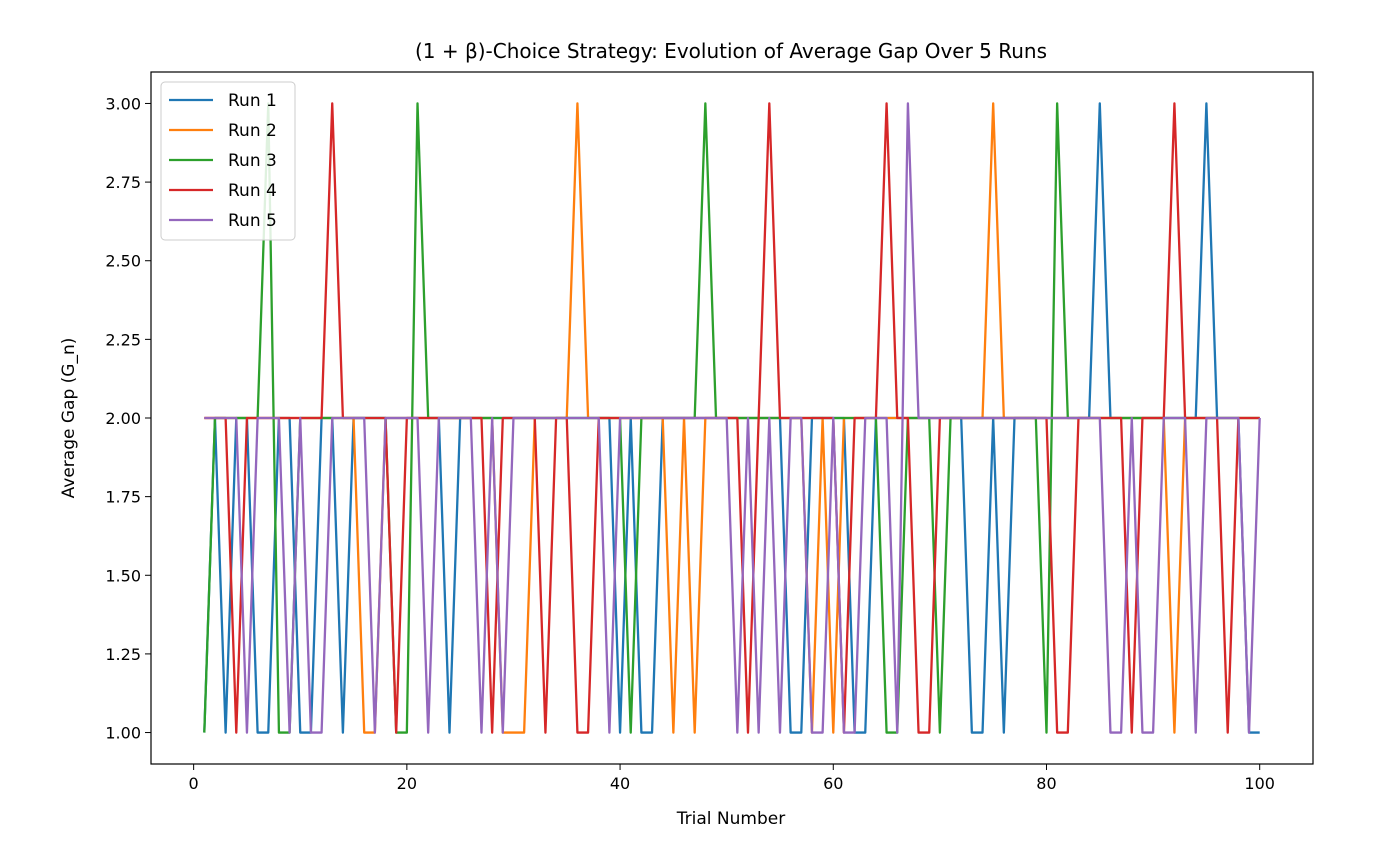 The width and height of the screenshot is (1389, 846). Describe the element at coordinates (194, 783) in the screenshot. I see `x-tick-label: 0` at that location.